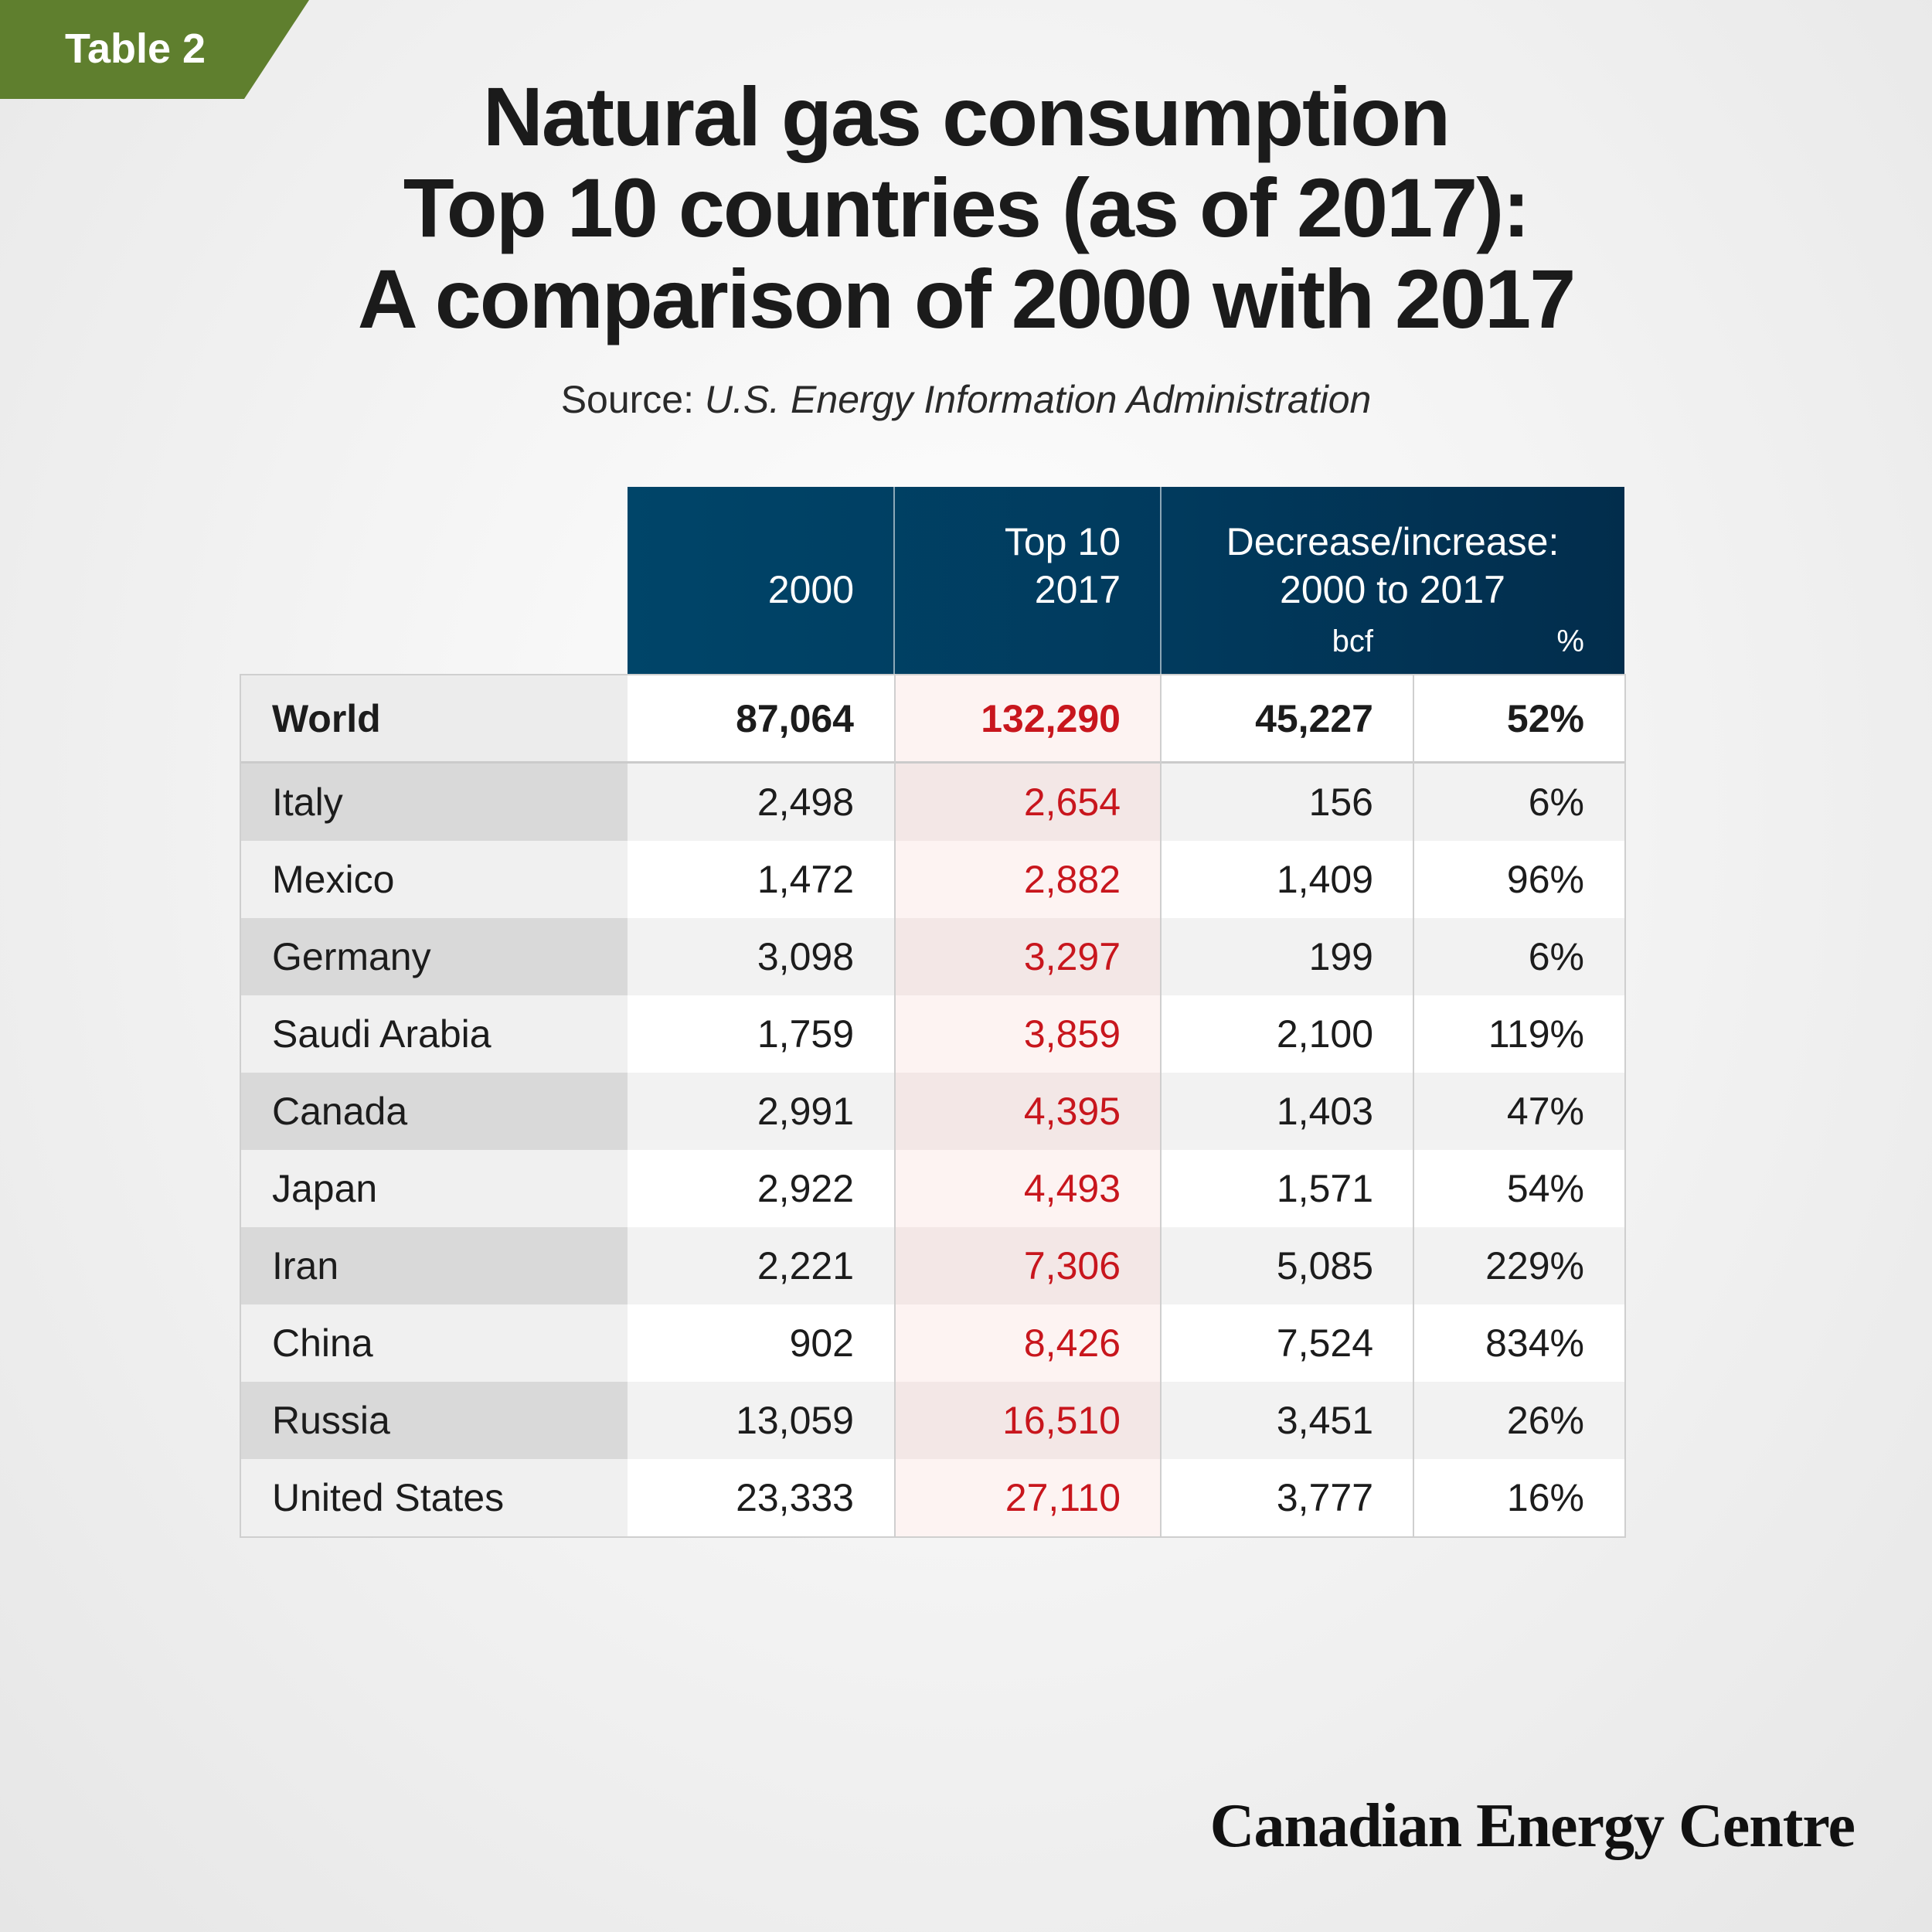 Image resolution: width=1932 pixels, height=1932 pixels. What do you see at coordinates (1038, 400) in the screenshot?
I see `source-name: U.S. Energy Information Administration` at bounding box center [1038, 400].